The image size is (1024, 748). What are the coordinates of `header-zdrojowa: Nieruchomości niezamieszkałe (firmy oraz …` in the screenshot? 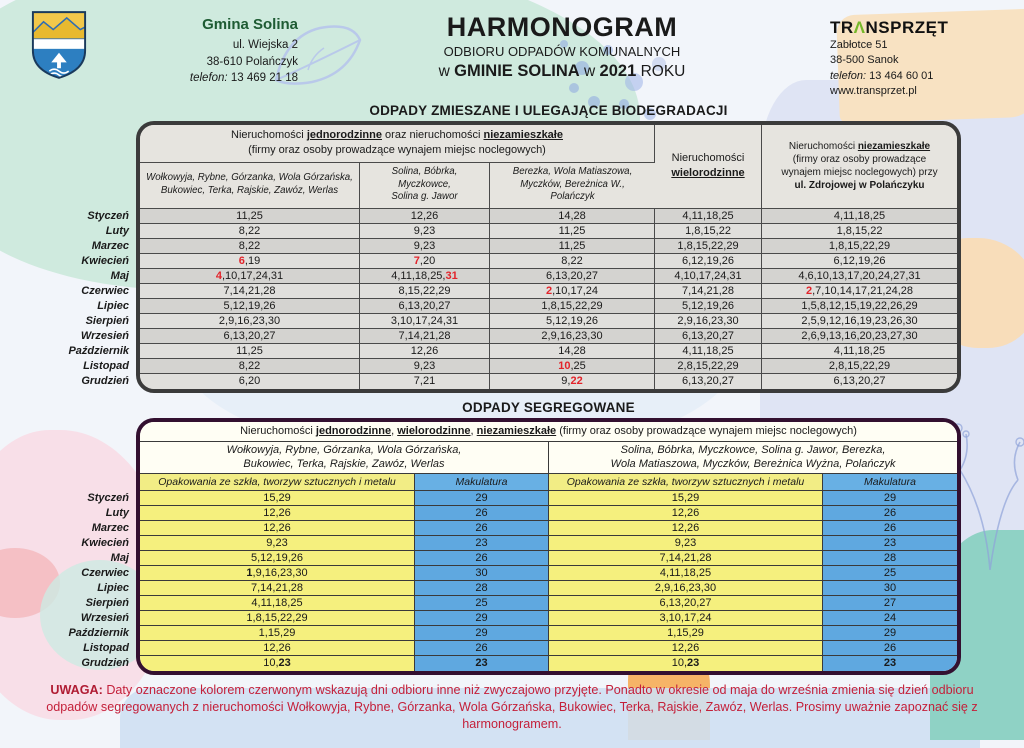 It's located at (859, 166).